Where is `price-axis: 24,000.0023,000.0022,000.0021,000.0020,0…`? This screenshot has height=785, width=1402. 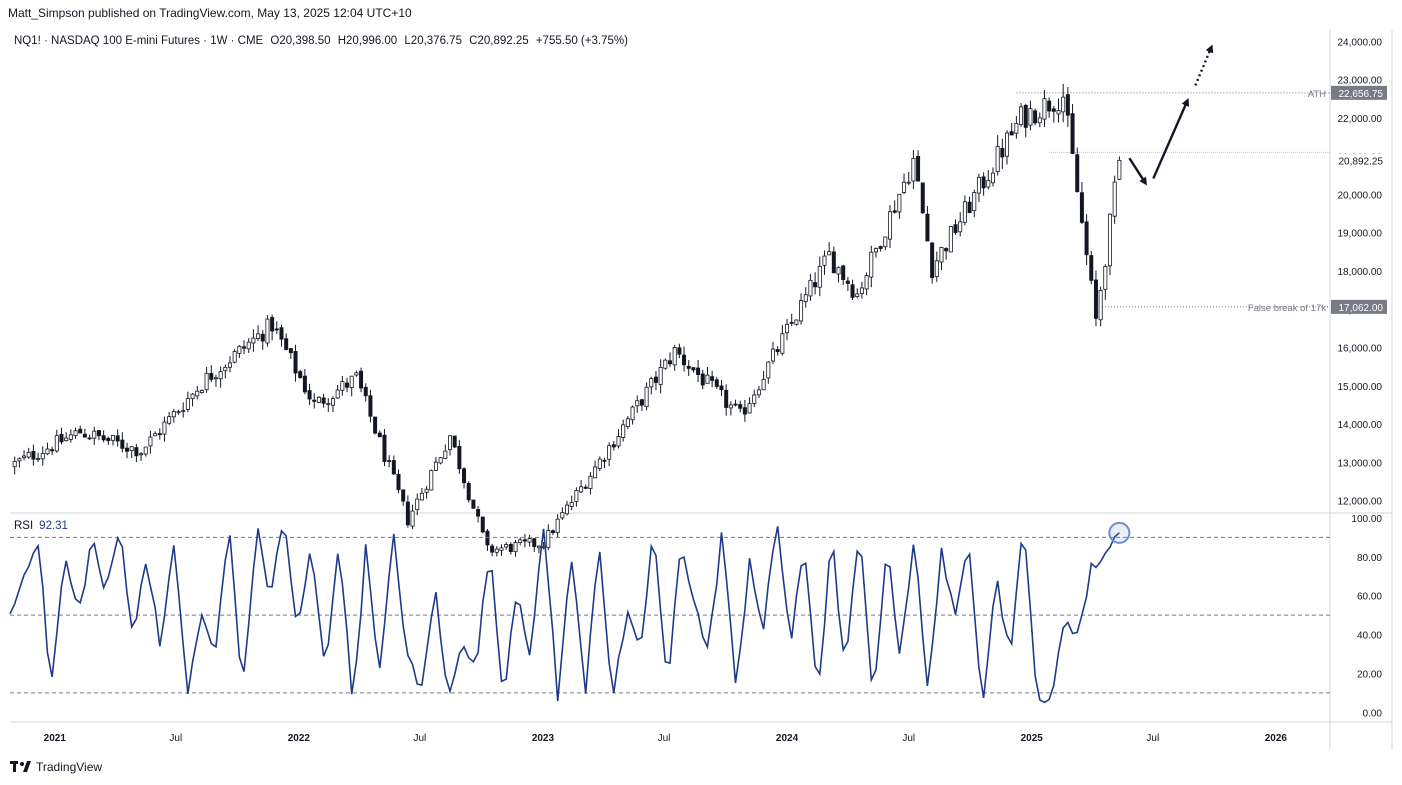
price-axis: 24,000.0023,000.0022,000.0021,000.0020,0… is located at coordinates (1360, 272).